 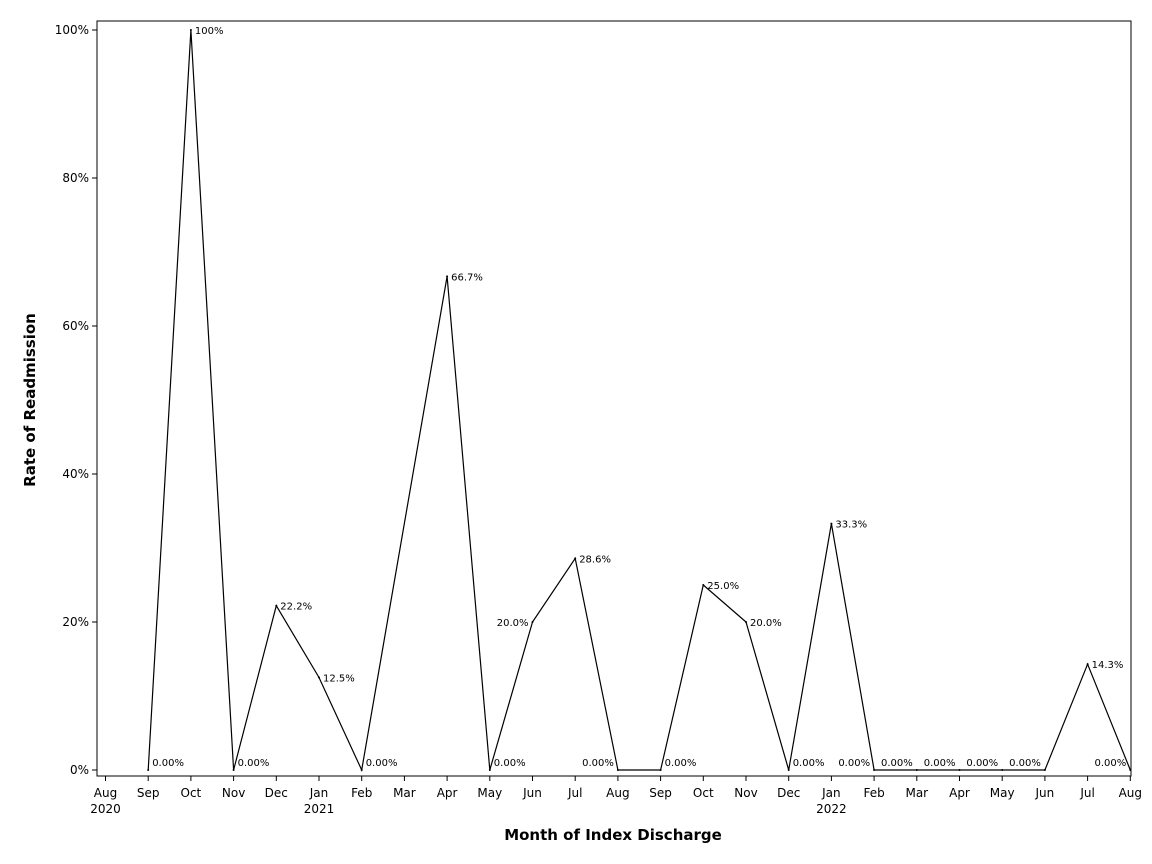 I want to click on y-axis: 0% 20% 40% 60% 80% 100%, so click(x=76, y=400).